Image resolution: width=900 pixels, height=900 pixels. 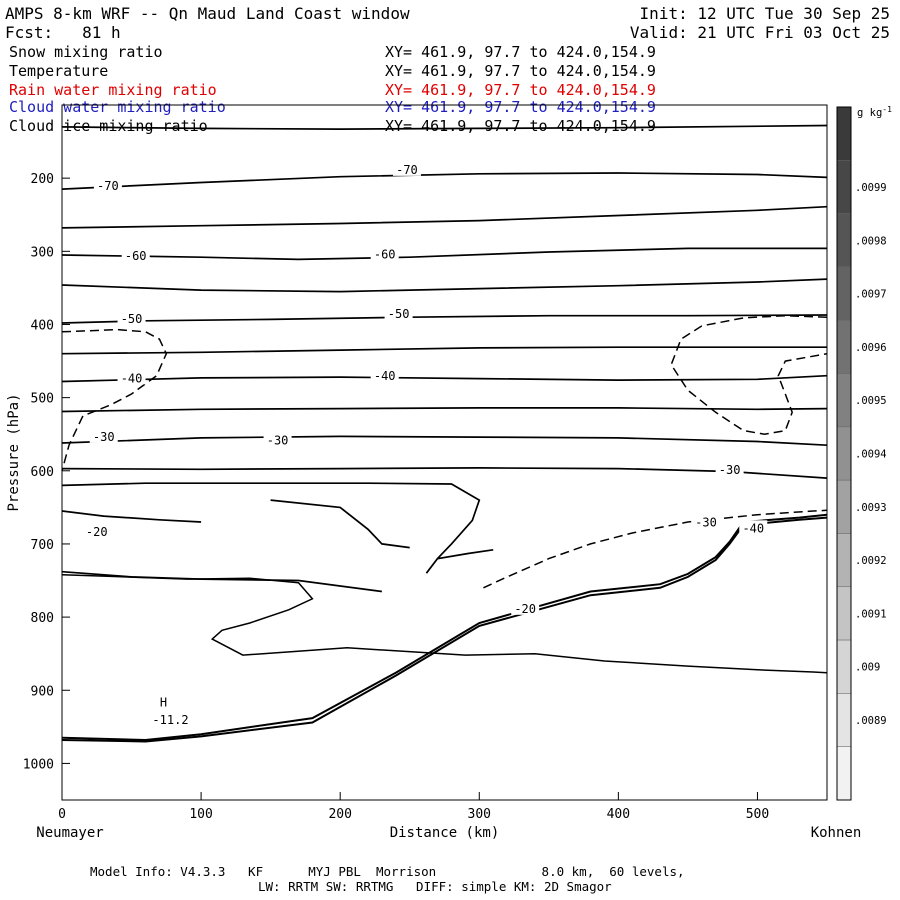 What do you see at coordinates (871, 508) in the screenshot?
I see `colorbar-label-6: .0093` at bounding box center [871, 508].